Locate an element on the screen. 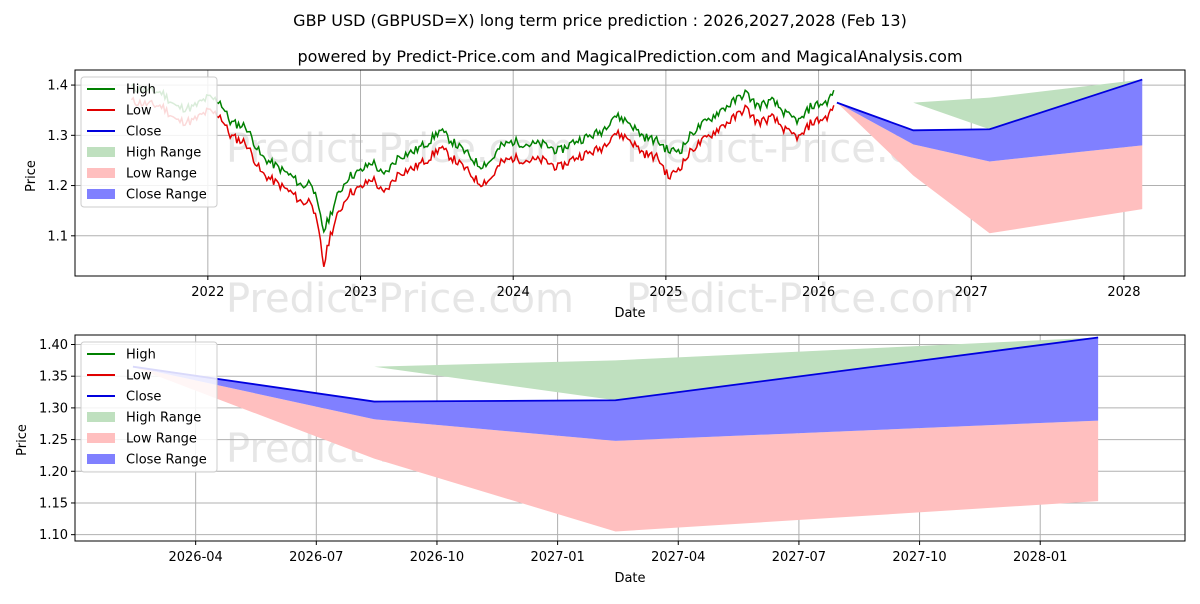 This screenshot has width=1200, height=604. upper-y-tick-label: 1.4 is located at coordinates (57, 86).